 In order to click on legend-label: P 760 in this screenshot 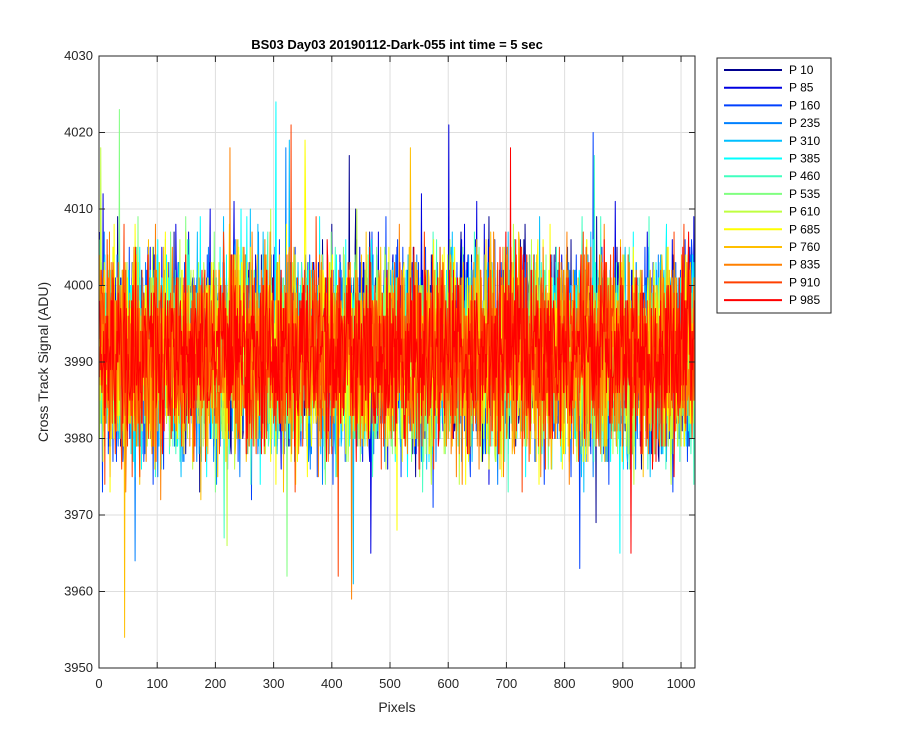, I will do `click(804, 247)`.